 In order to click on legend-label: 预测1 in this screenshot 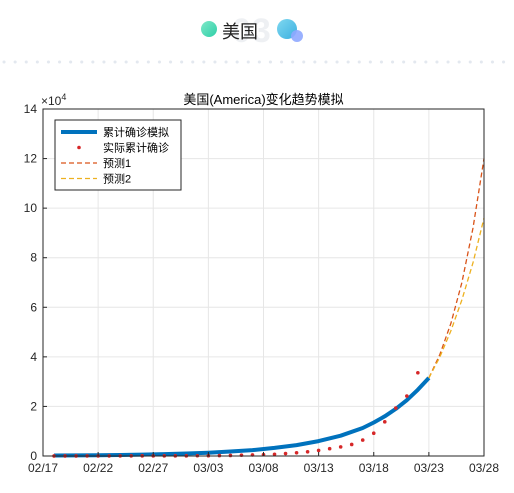, I will do `click(117, 163)`.